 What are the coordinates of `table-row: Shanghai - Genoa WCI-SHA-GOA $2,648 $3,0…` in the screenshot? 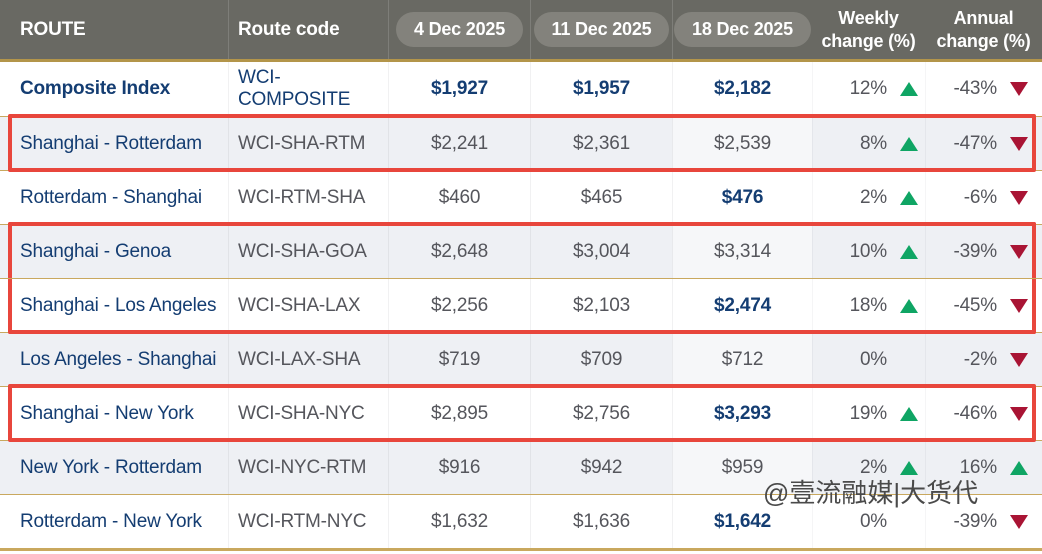 It's located at (521, 250).